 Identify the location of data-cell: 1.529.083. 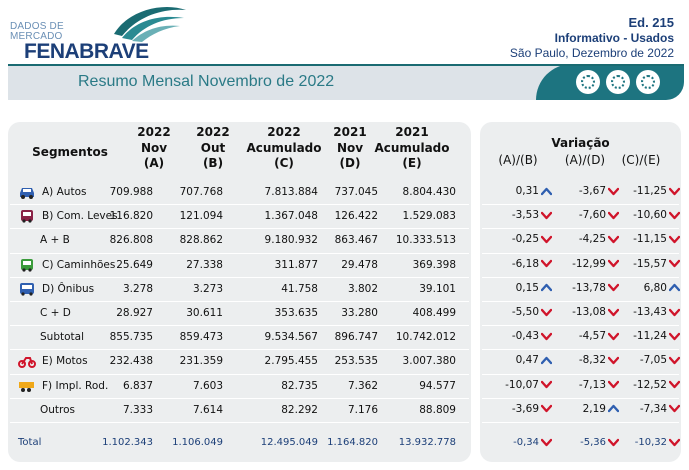
(429, 216).